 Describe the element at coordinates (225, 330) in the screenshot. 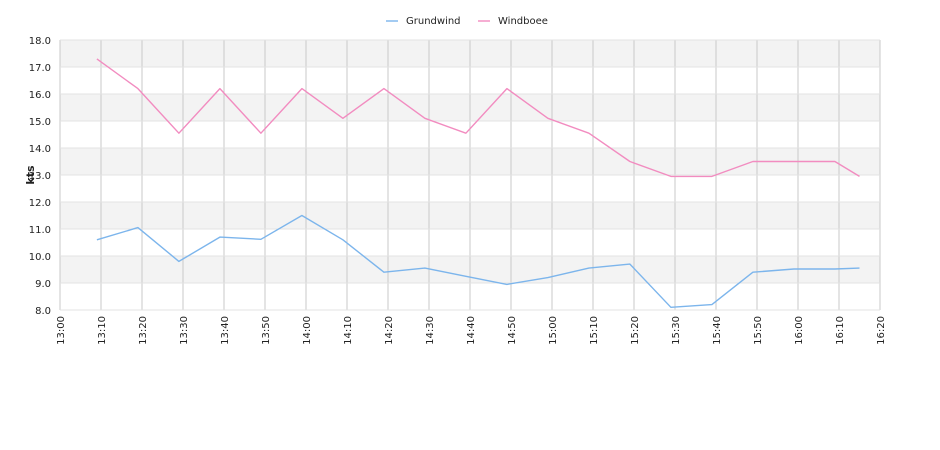

I see `x-tick-label: 13:40` at that location.